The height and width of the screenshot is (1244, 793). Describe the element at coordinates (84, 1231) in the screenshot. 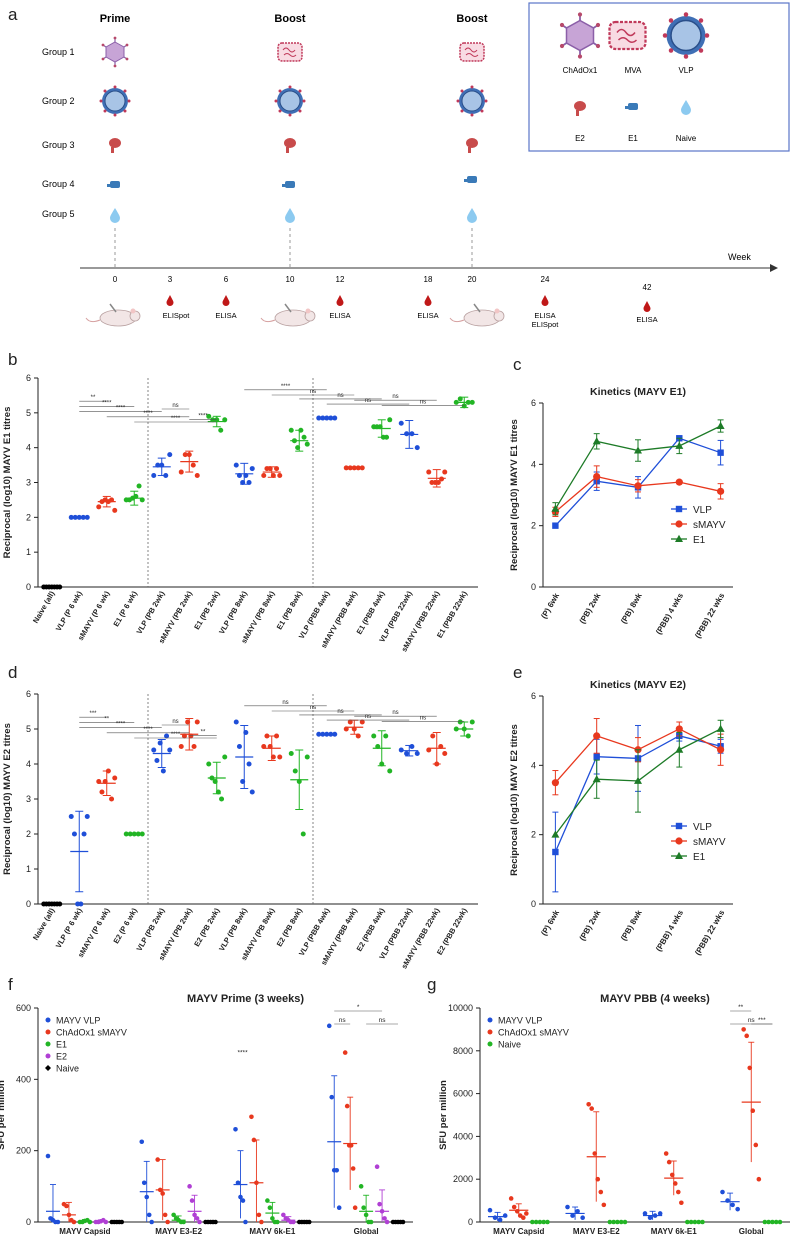

I see `x-group-label: MAYV Capsid` at that location.